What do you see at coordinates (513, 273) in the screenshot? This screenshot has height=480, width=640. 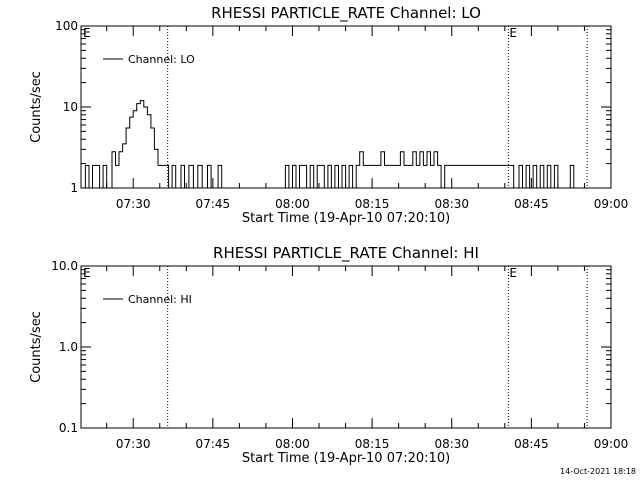 I see `chart-2-event-marker-label: E` at bounding box center [513, 273].